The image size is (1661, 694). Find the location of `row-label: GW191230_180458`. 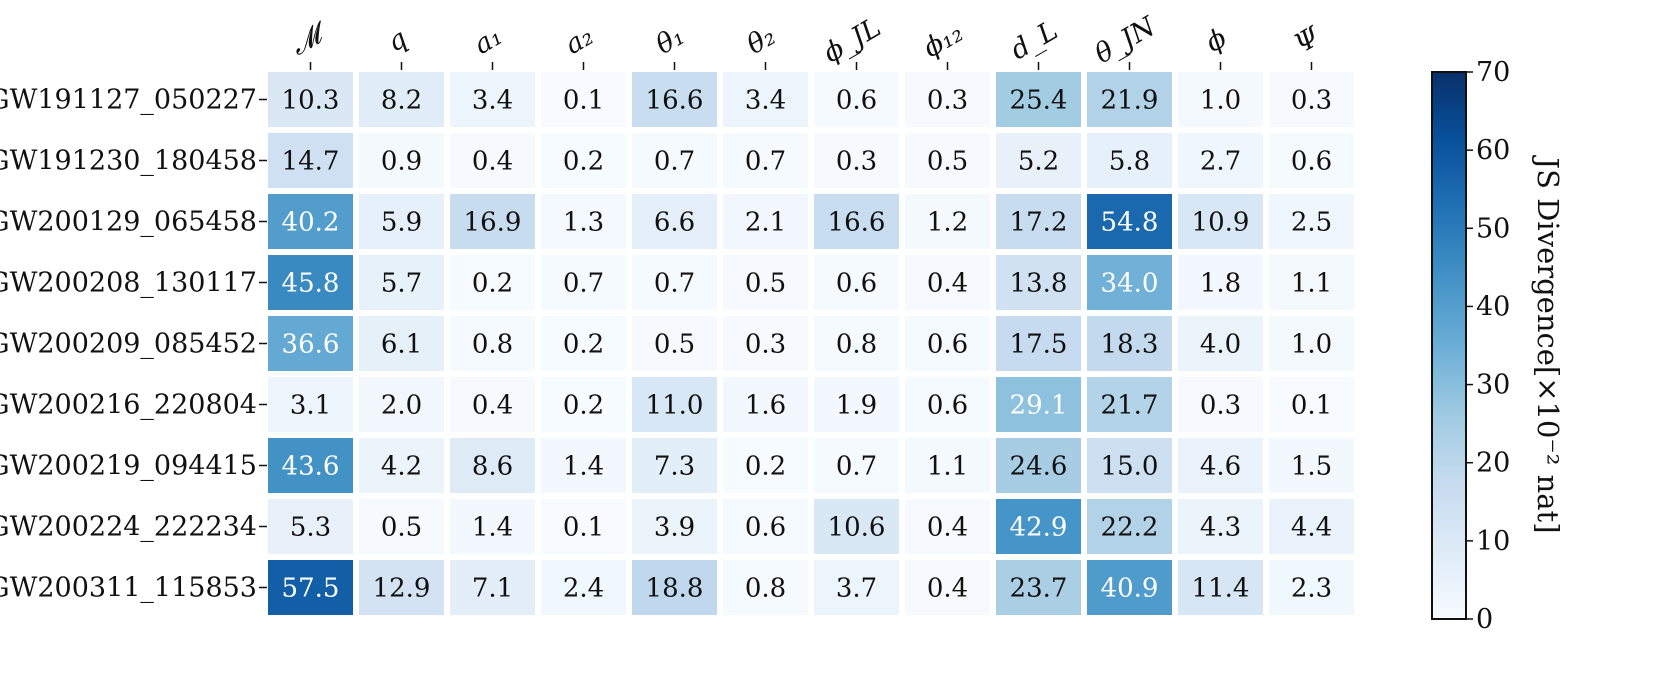

row-label: GW191230_180458 is located at coordinates (128, 161).